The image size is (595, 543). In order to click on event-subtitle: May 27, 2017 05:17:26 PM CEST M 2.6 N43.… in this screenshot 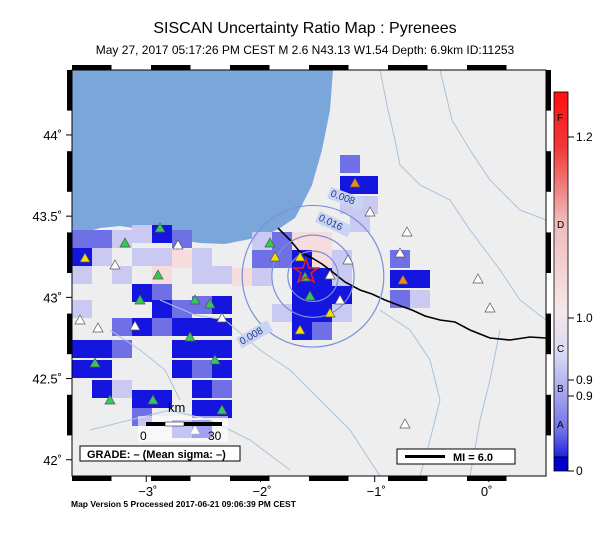, I will do `click(305, 50)`.